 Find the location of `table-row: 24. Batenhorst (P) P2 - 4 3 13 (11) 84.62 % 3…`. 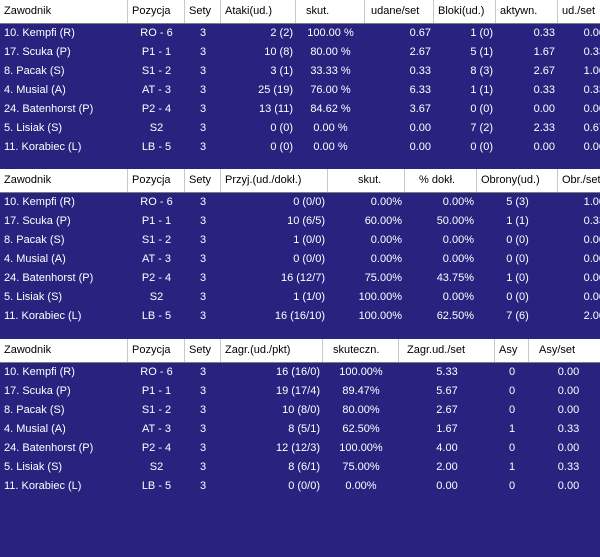

table-row: 24. Batenhorst (P) P2 - 4 3 13 (11) 84.62 % 3… is located at coordinates (300, 109).